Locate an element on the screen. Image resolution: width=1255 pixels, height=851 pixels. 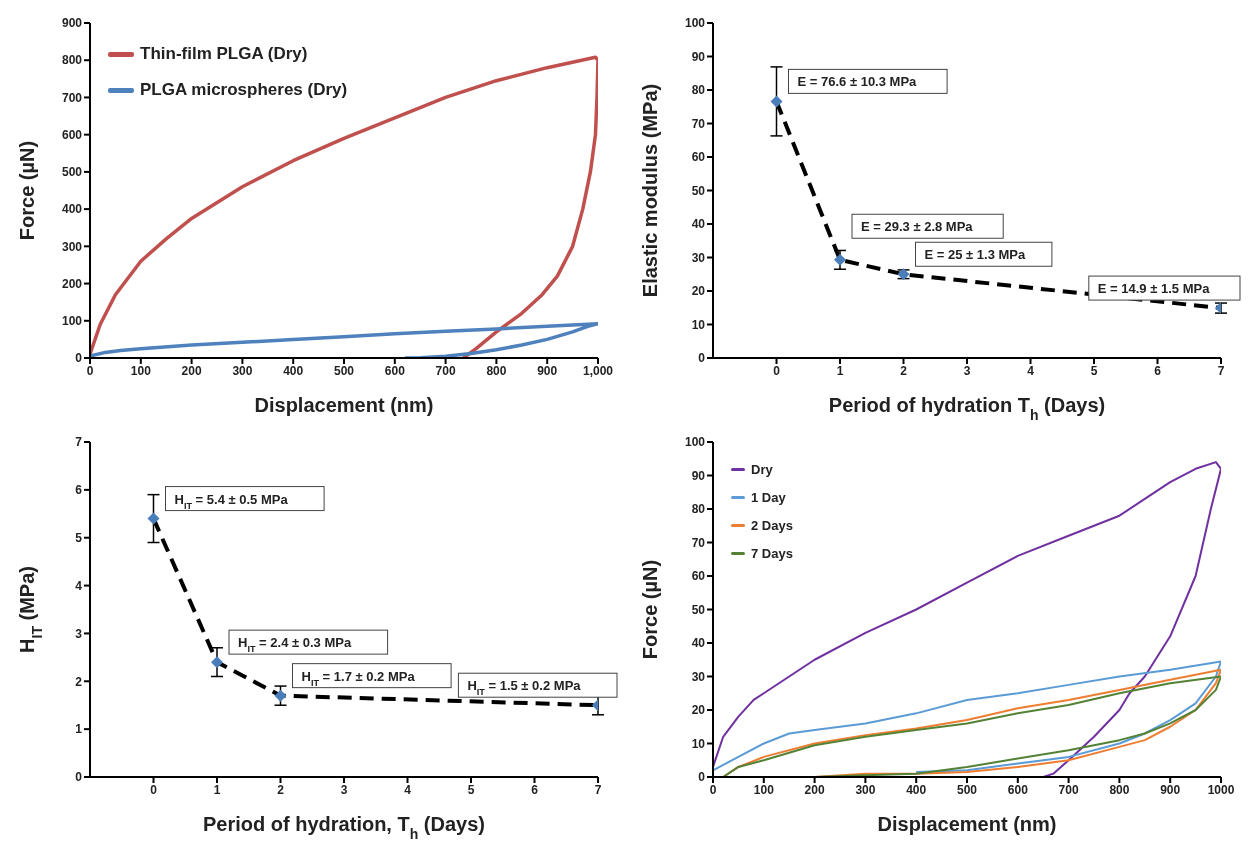
legend-label: PLGA microspheres (Dry) is located at coordinates (244, 90).